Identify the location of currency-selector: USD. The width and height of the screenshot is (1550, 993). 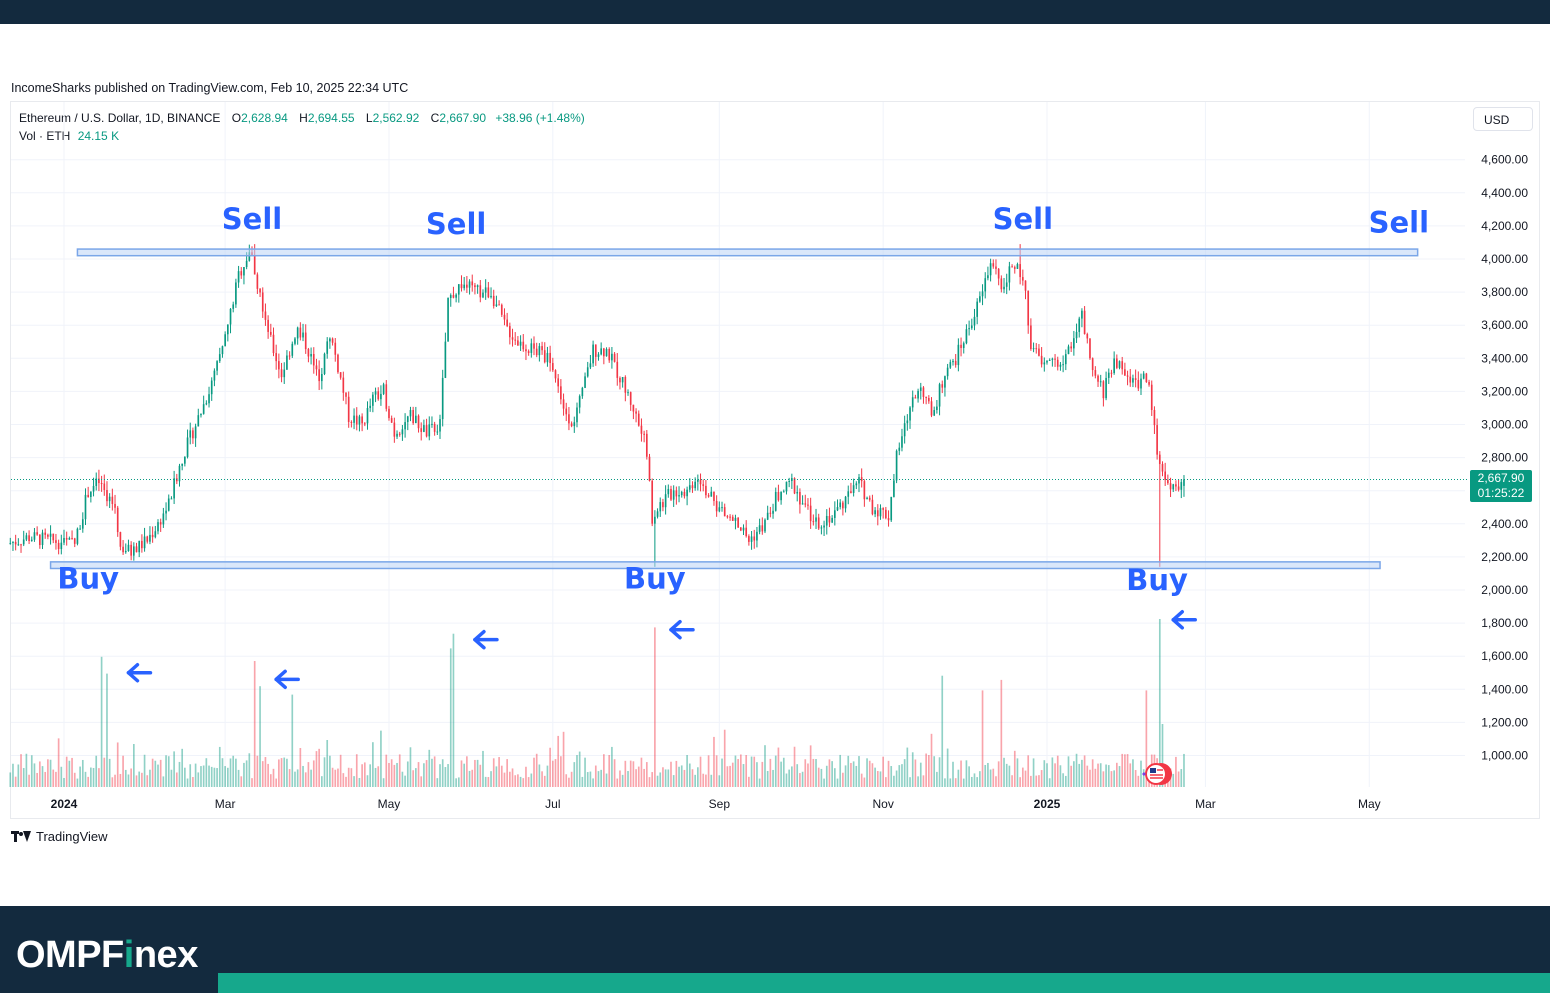
(1503, 119).